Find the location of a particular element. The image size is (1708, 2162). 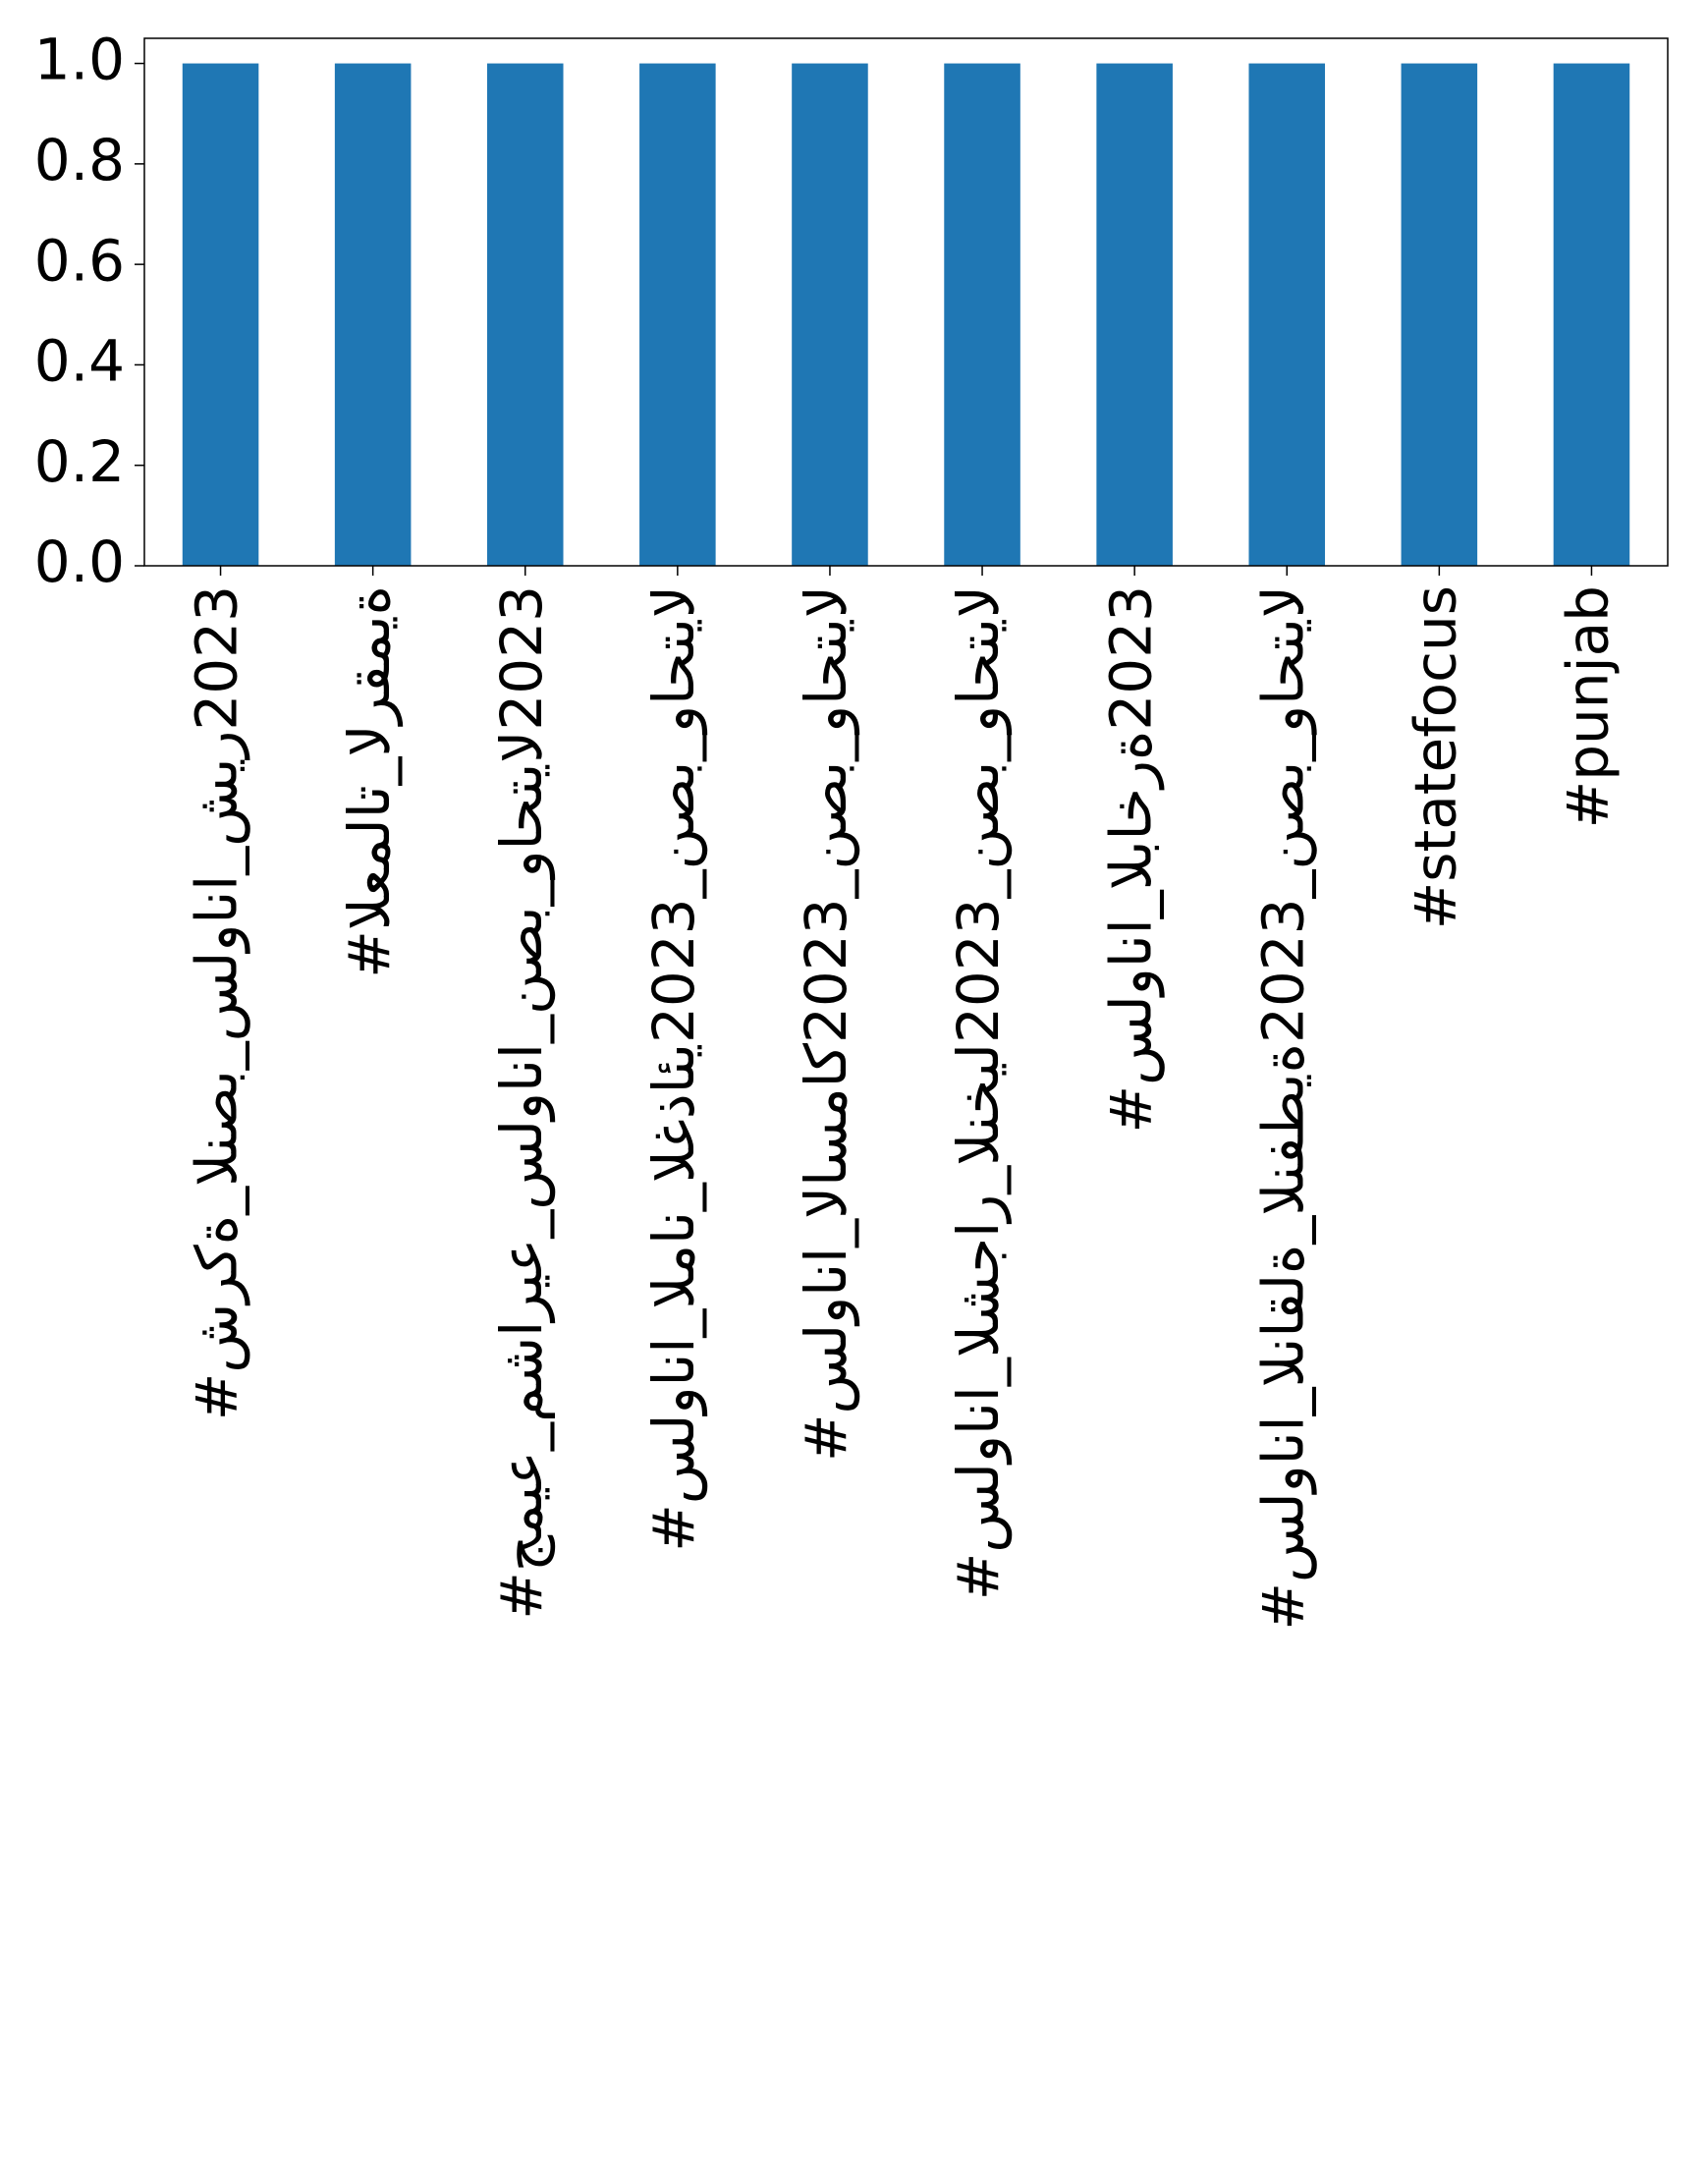

x-tick-label: #سلوانا_الاسماك2023_نصب_واحتيال is located at coordinates (826, 1024).